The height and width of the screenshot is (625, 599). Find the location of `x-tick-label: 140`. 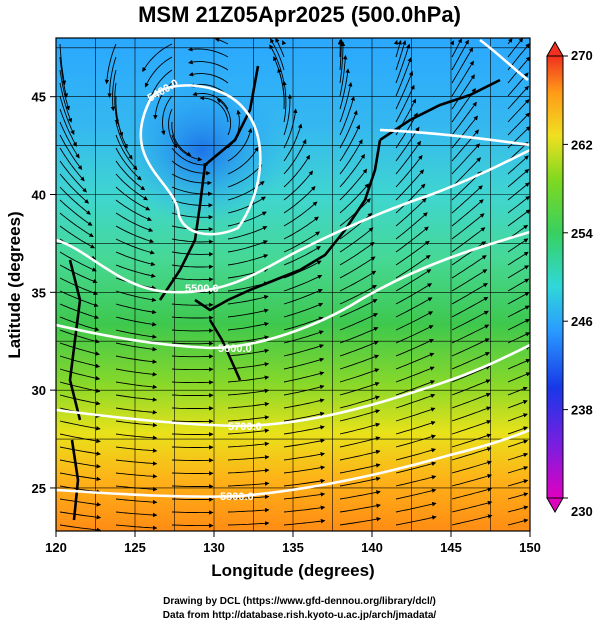

x-tick-label: 140 is located at coordinates (372, 547).